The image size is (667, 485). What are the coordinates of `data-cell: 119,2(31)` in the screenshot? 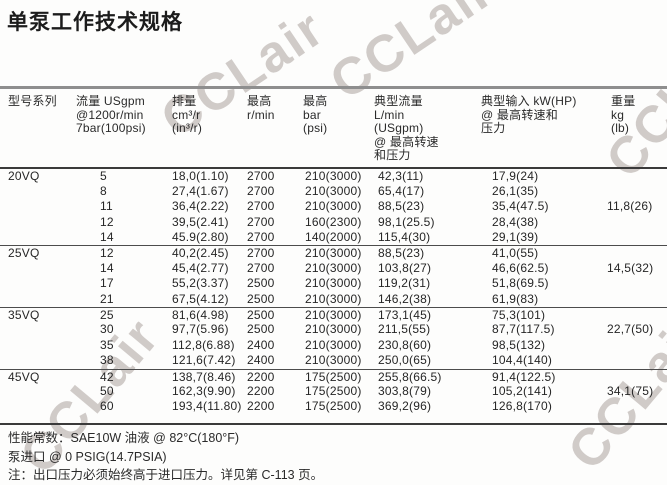 It's located at (404, 283).